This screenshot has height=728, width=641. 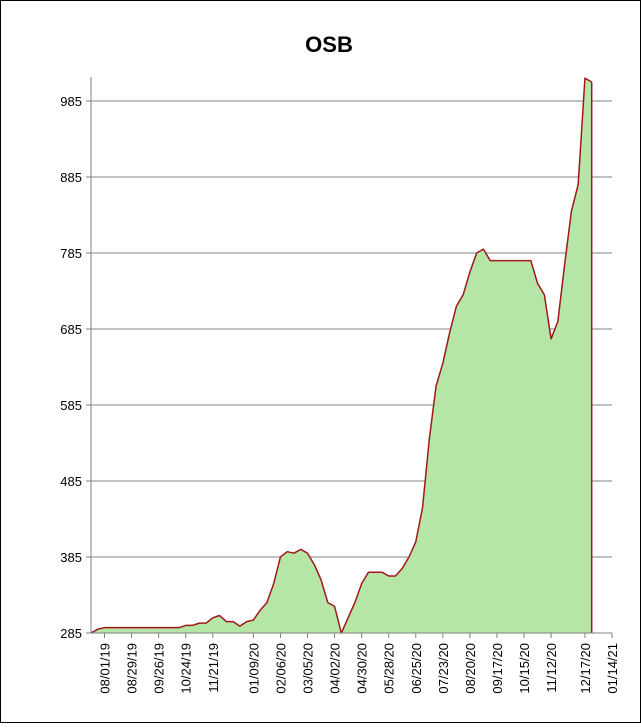 I want to click on x-tick-label: 06/25/20, so click(x=416, y=668).